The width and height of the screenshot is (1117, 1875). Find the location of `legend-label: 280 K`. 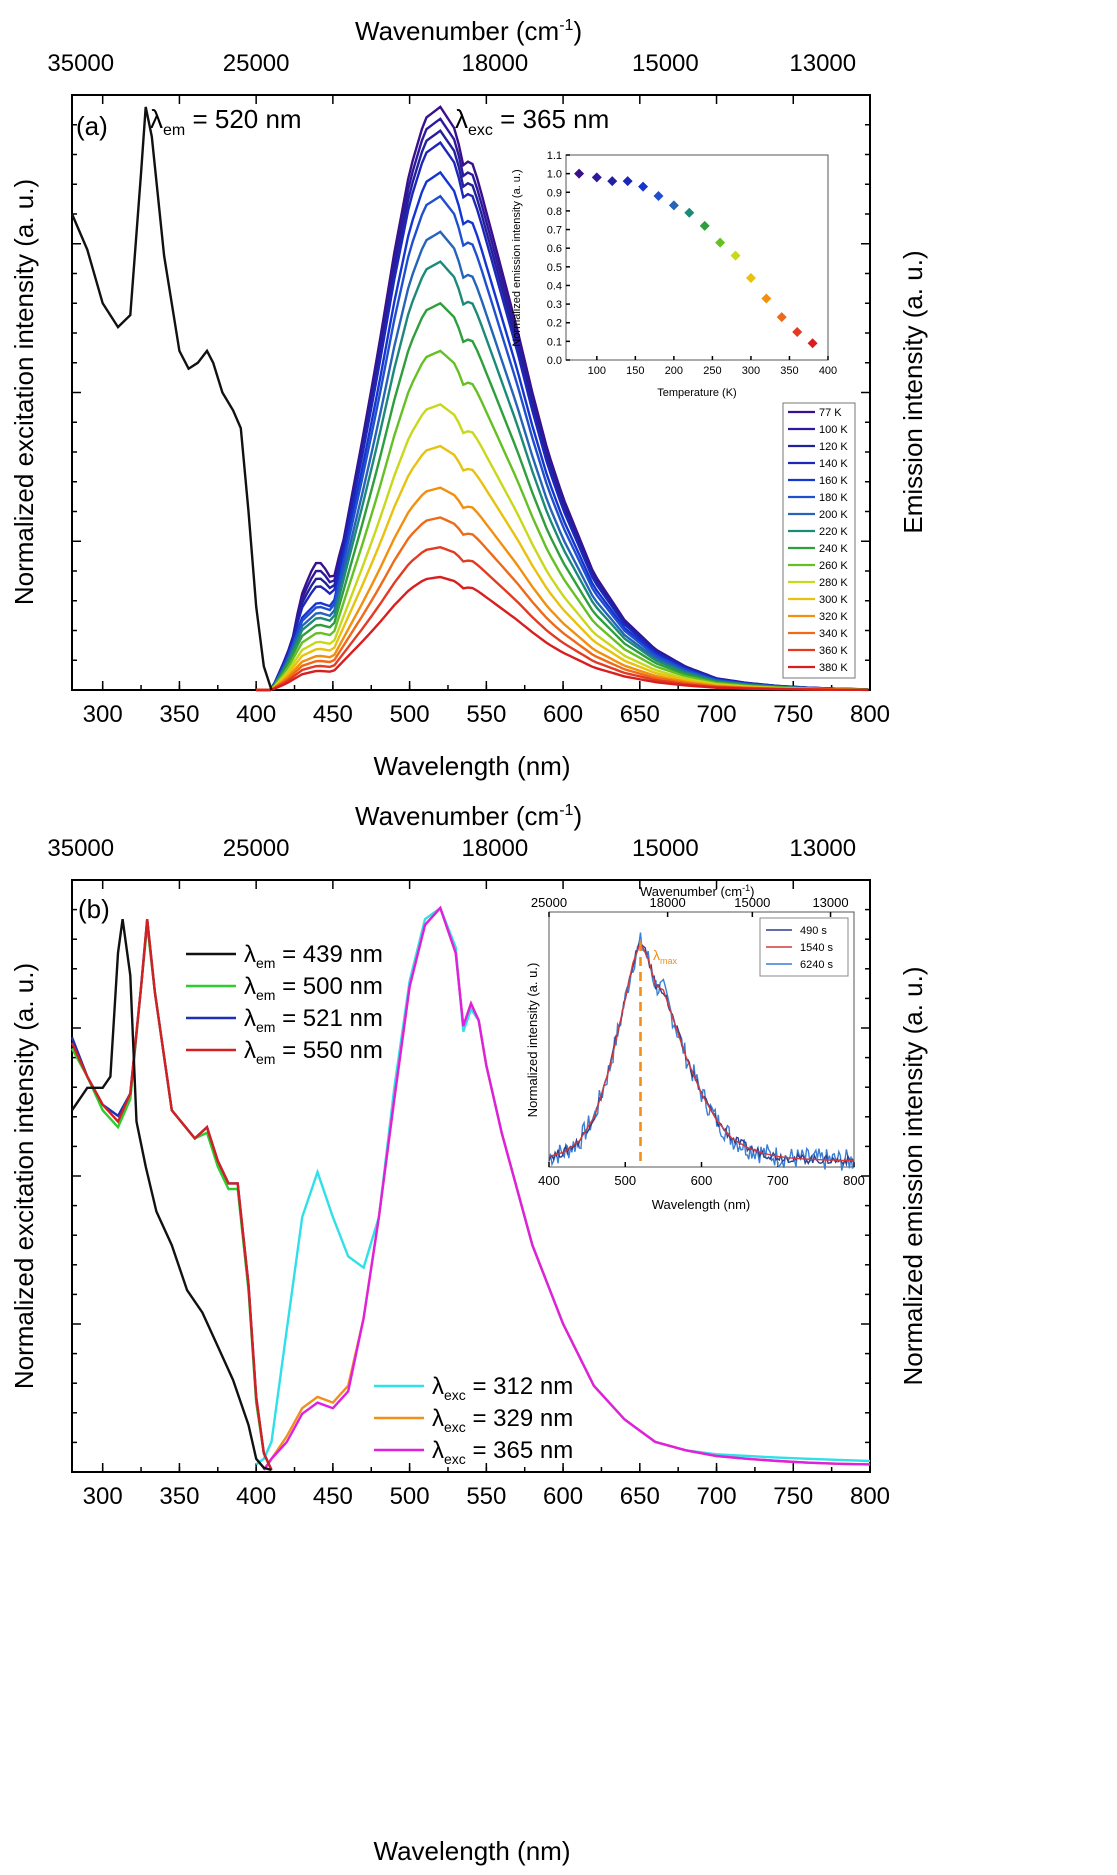

legend-label: 280 K is located at coordinates (833, 583).